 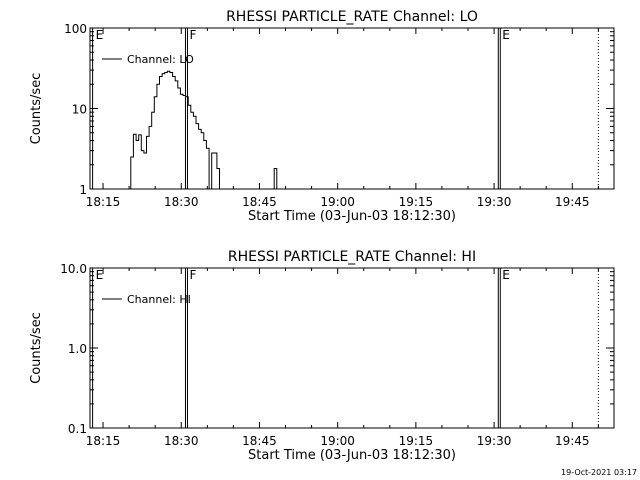 What do you see at coordinates (352, 257) in the screenshot?
I see `chart-title: RHESSI PARTICLE_RATE Channel: HI` at bounding box center [352, 257].